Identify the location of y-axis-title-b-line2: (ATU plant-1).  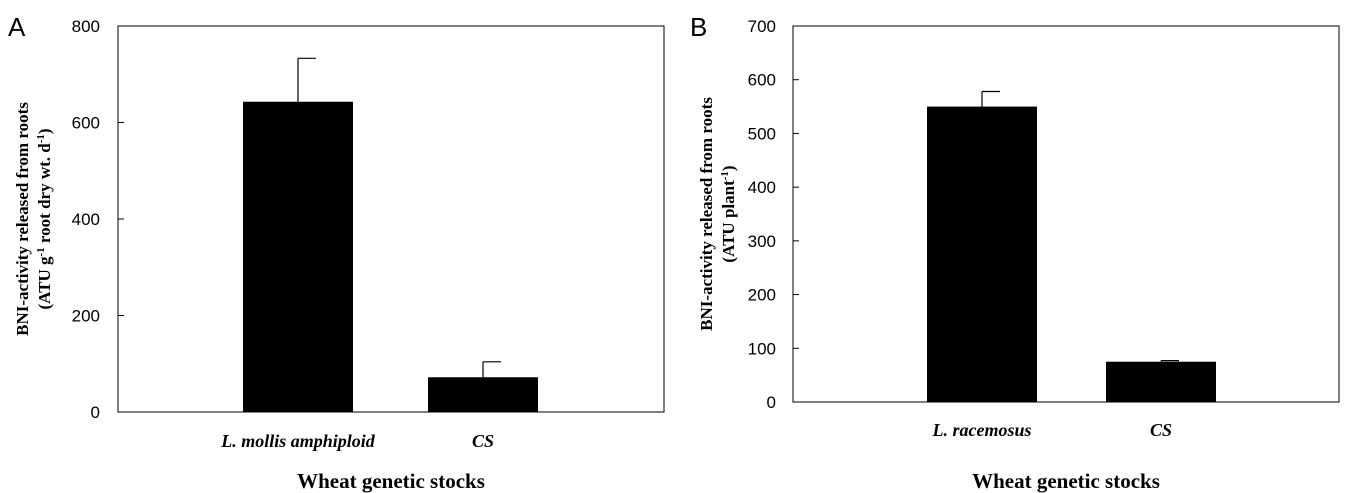
(728, 213).